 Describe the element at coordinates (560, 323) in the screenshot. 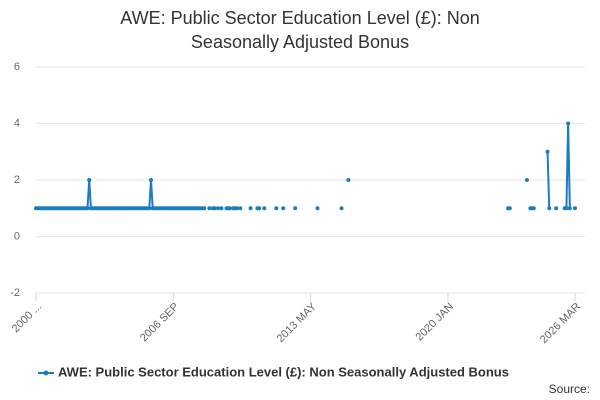

I see `x-tick-label: 2026 MAR` at that location.